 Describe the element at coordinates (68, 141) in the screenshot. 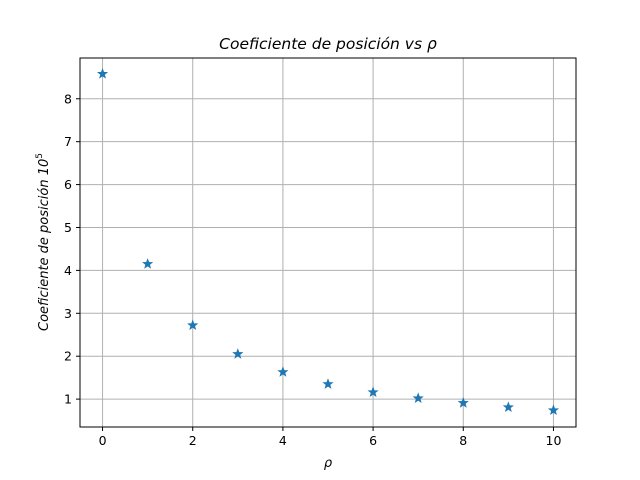

I see `y-tick-label: 7` at that location.